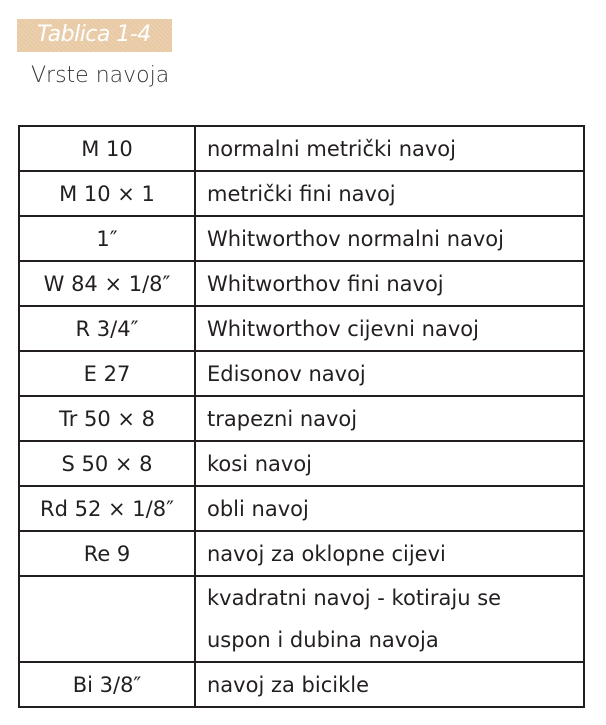 The image size is (606, 725). What do you see at coordinates (107, 619) in the screenshot?
I see `thread-designation` at bounding box center [107, 619].